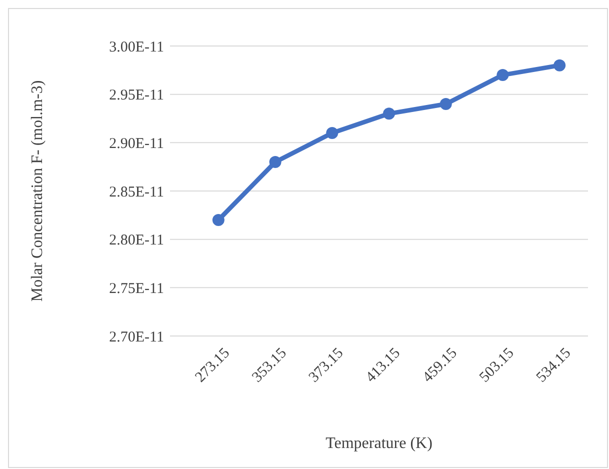 The image size is (609, 469). Describe the element at coordinates (136, 144) in the screenshot. I see `y-tick-label: 2.90E-11` at that location.